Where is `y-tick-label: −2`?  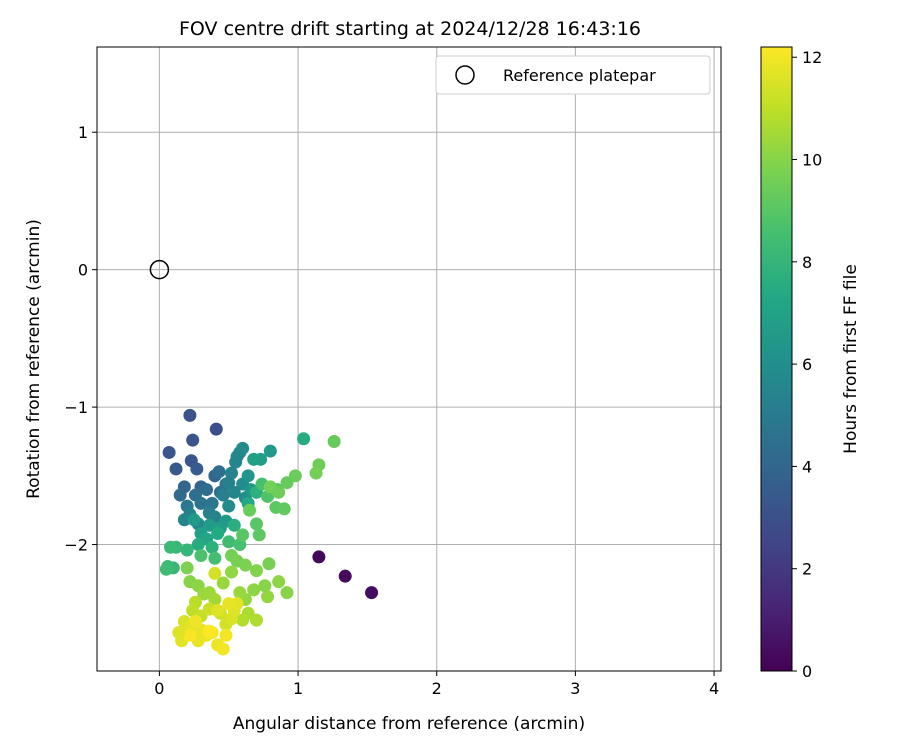 y-tick-label: −2 is located at coordinates (76, 545).